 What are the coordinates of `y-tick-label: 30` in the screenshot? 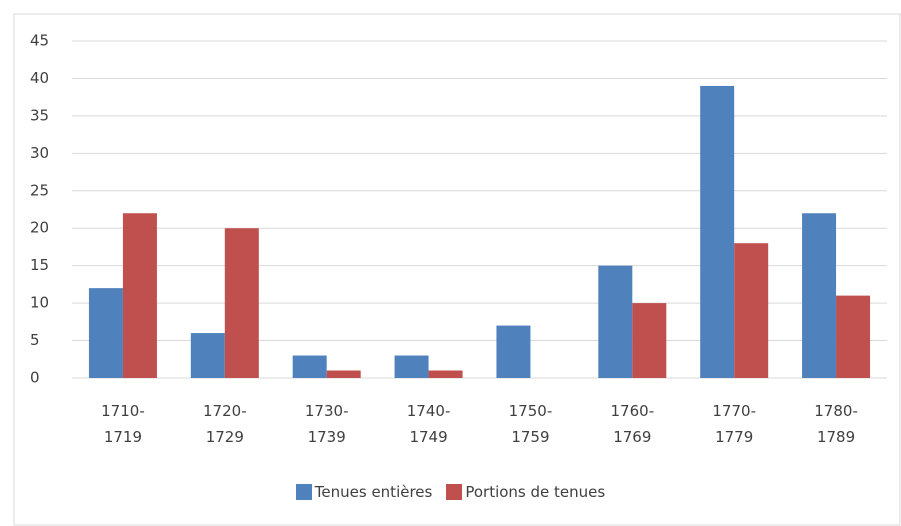 It's located at (39, 153).